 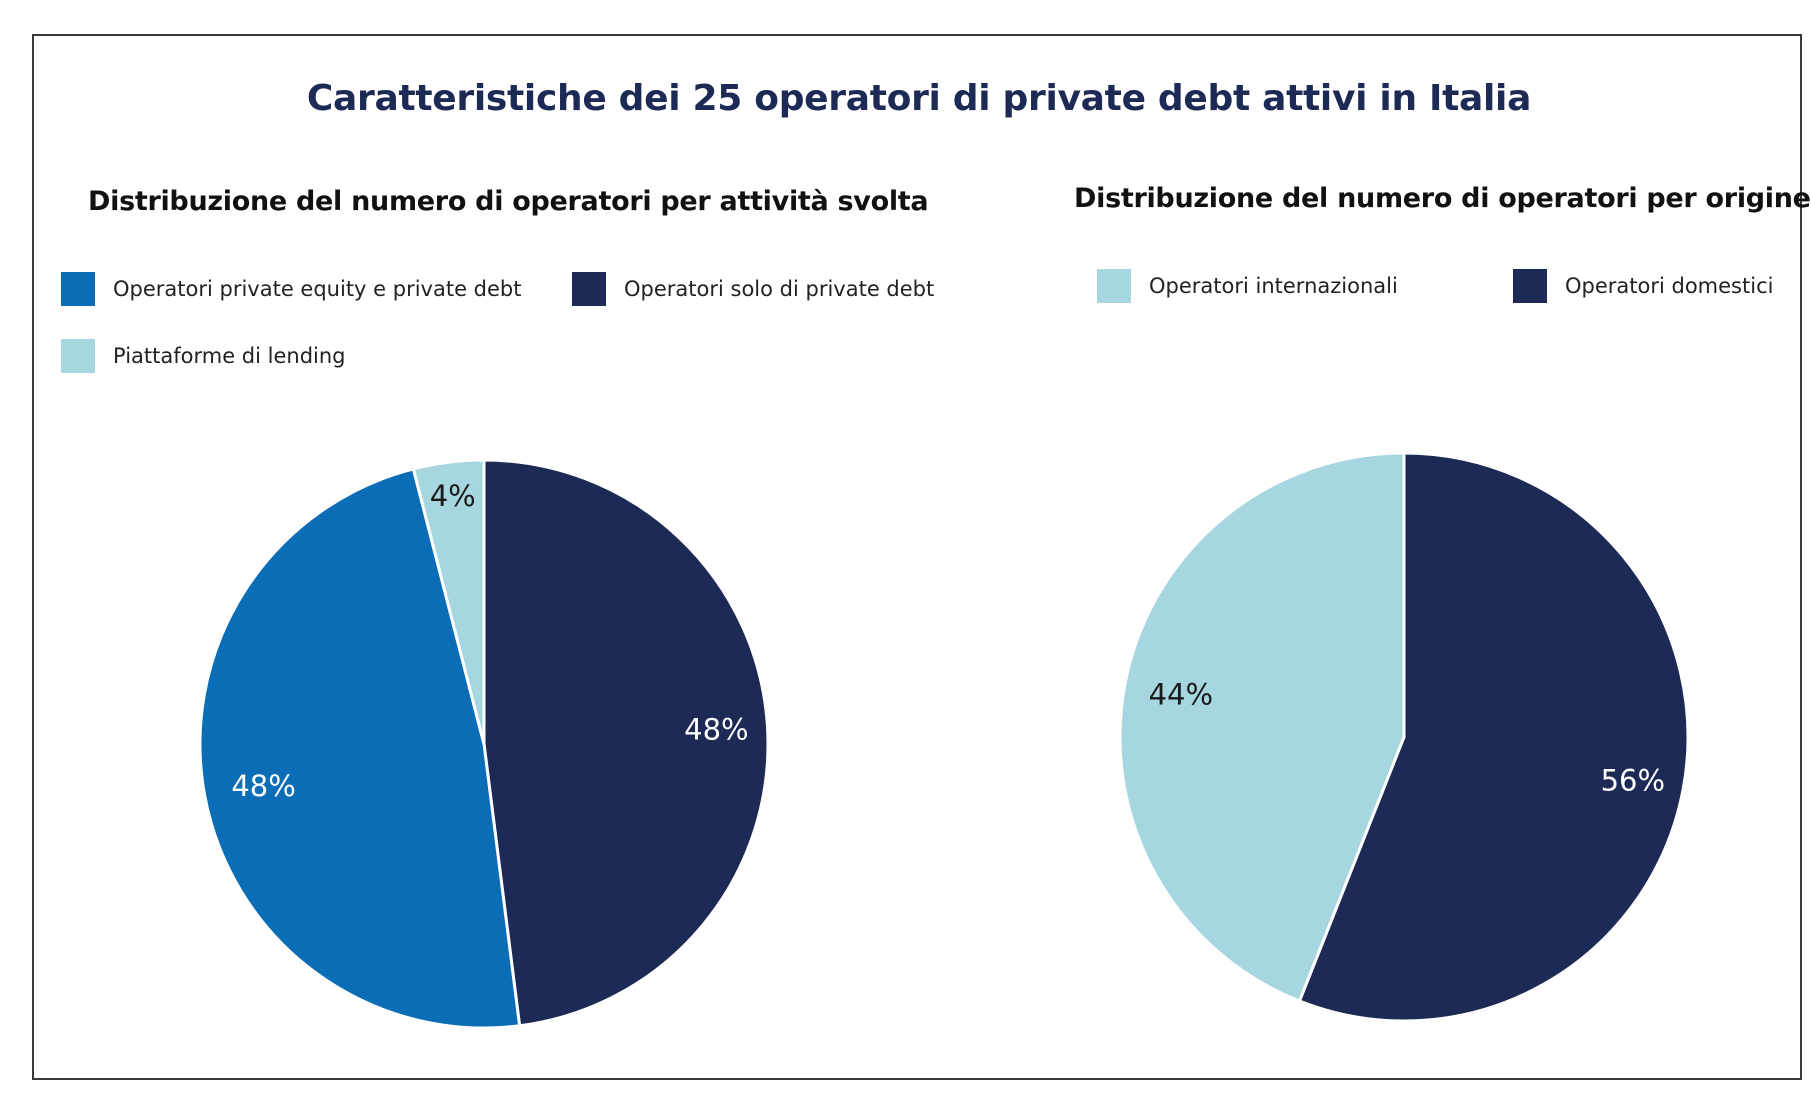 I want to click on left-legend-item-lending: Piattaforme di lending, so click(x=203, y=356).